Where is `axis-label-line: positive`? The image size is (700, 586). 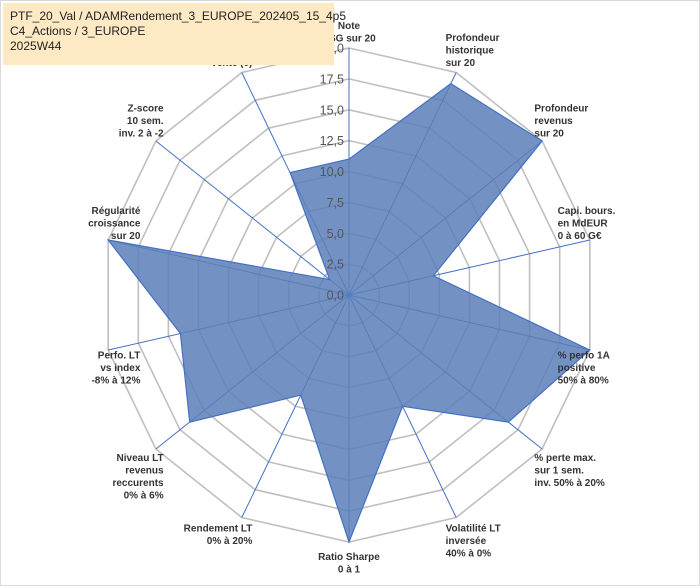
axis-label-line: positive is located at coordinates (577, 368).